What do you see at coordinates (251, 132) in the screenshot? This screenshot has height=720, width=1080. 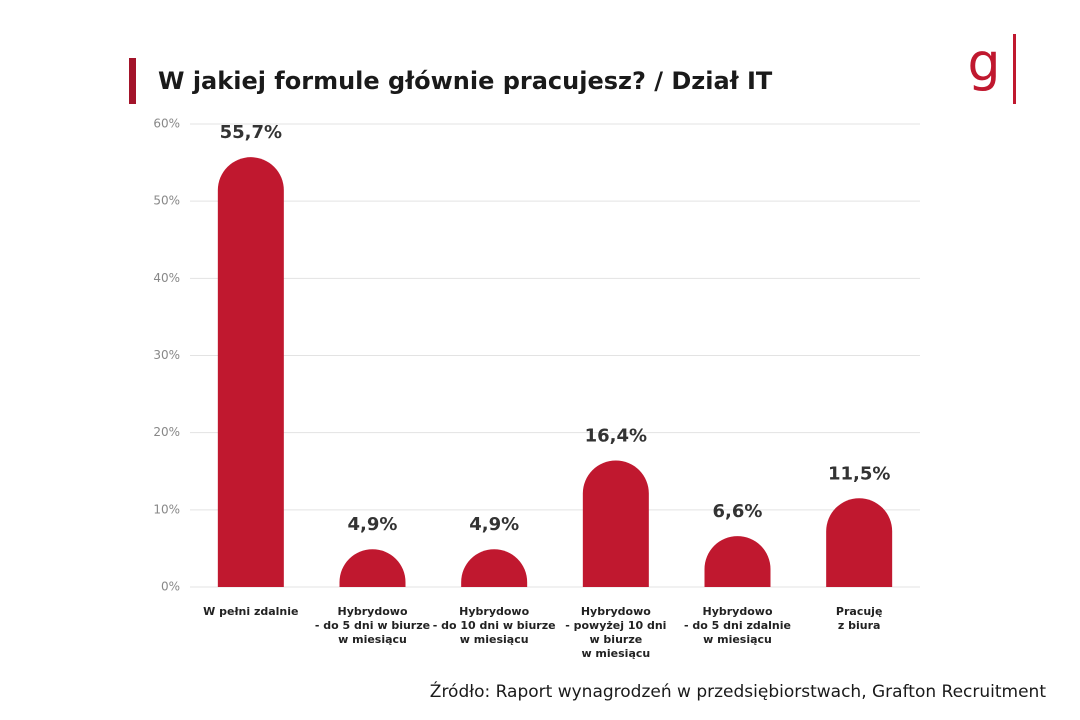 I see `value-label: 55,7%` at bounding box center [251, 132].